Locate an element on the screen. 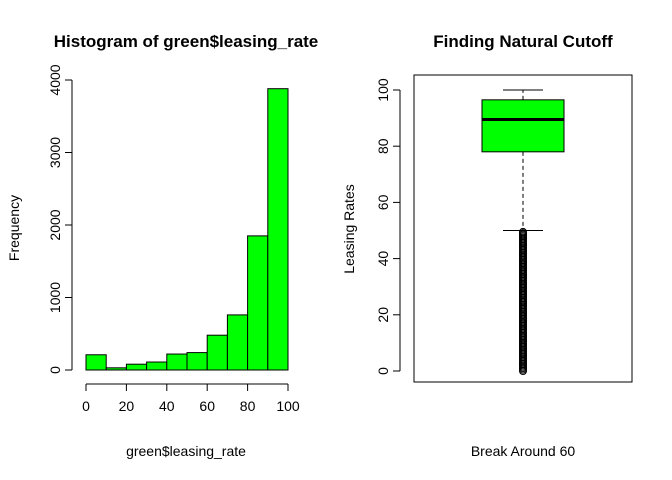 Image resolution: width=672 pixels, height=480 pixels. histogram-x-tick-label: 20 is located at coordinates (127, 406).